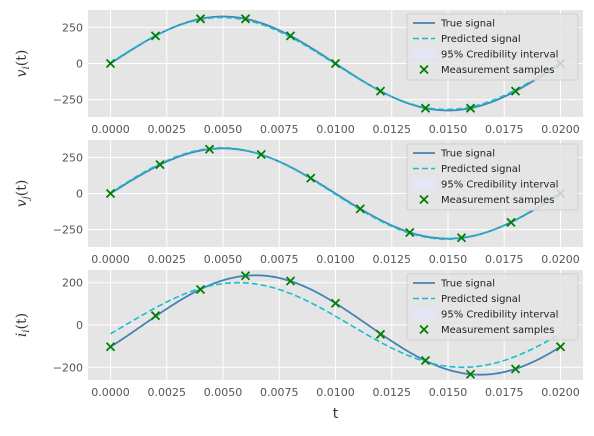  What do you see at coordinates (336, 414) in the screenshot?
I see `x-axis-label: t` at bounding box center [336, 414].